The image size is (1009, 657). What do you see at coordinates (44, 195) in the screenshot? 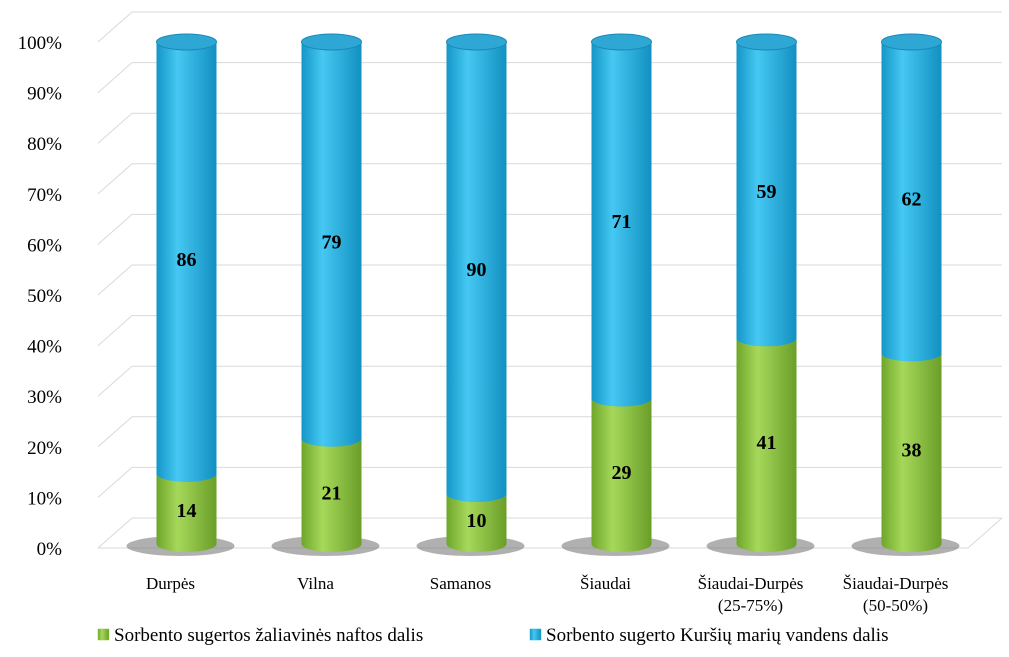
I see `y-tick-label: 70%` at bounding box center [44, 195].